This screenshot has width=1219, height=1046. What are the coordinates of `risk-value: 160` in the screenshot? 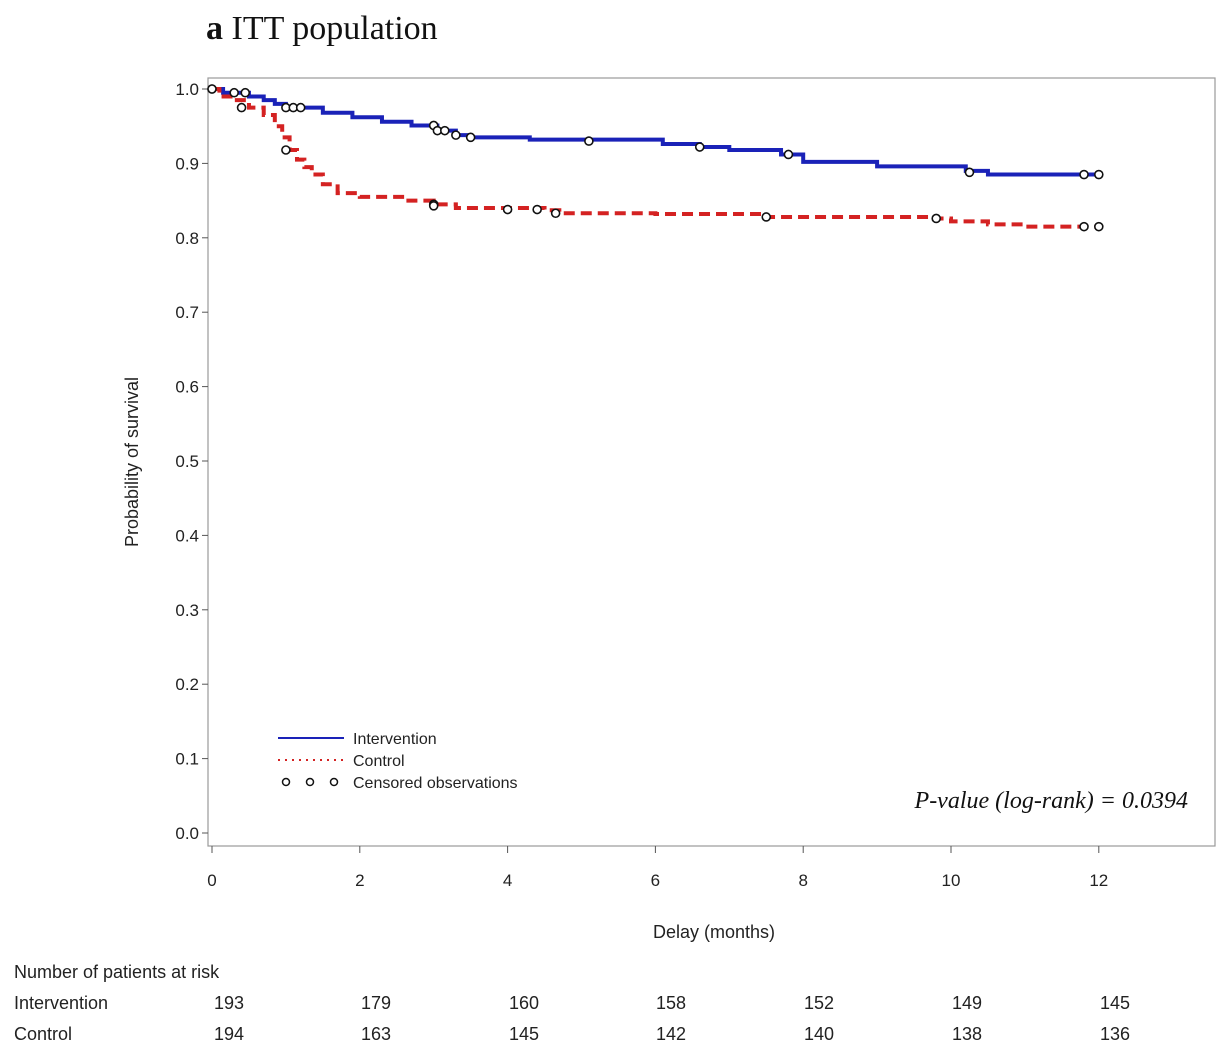 It's located at (524, 1003).